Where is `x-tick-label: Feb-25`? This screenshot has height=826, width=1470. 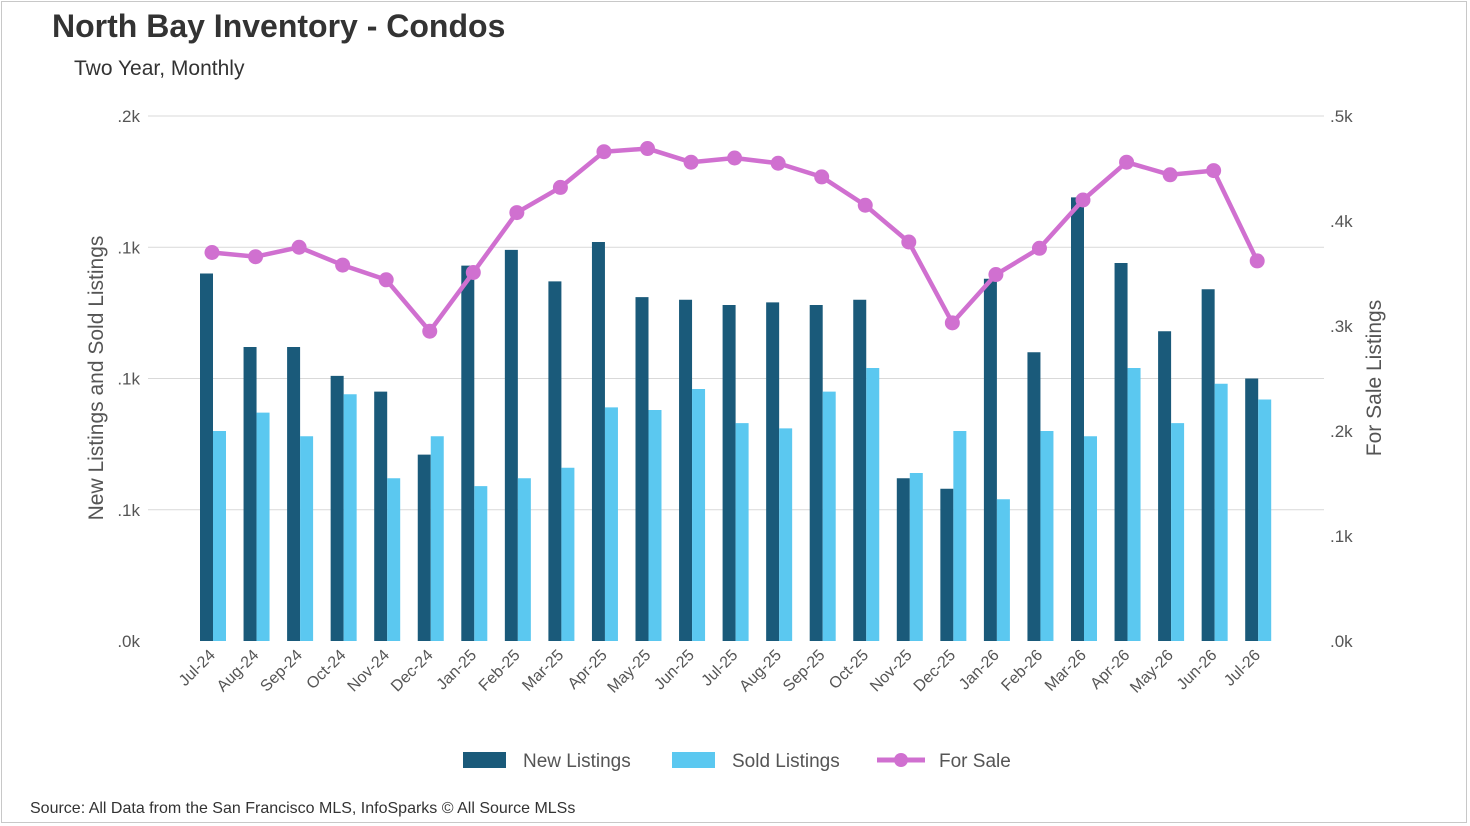 x-tick-label: Feb-25 is located at coordinates (500, 671).